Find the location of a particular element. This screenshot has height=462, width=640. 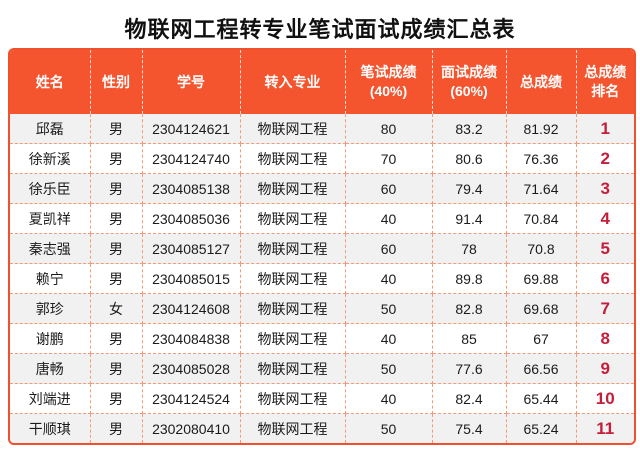

table-row: 谢鹏男 2304084838 物联网工程 40 85 67 8 is located at coordinates (322, 338).